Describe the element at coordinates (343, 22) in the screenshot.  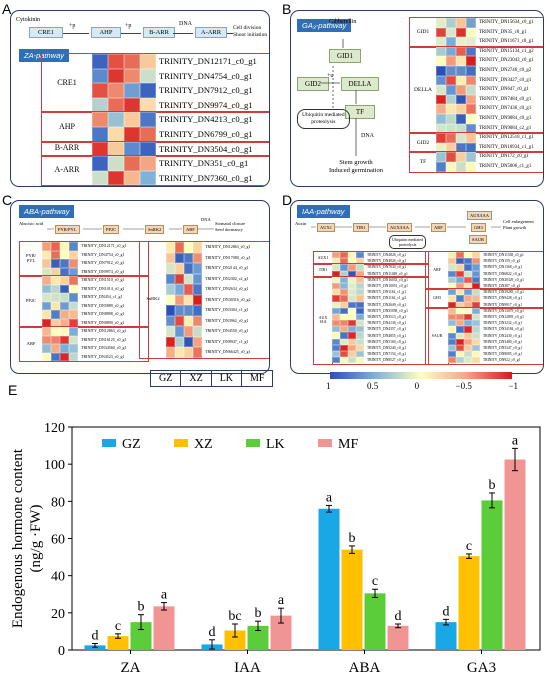
I see `gibberellin-label: Gibberellin` at that location.